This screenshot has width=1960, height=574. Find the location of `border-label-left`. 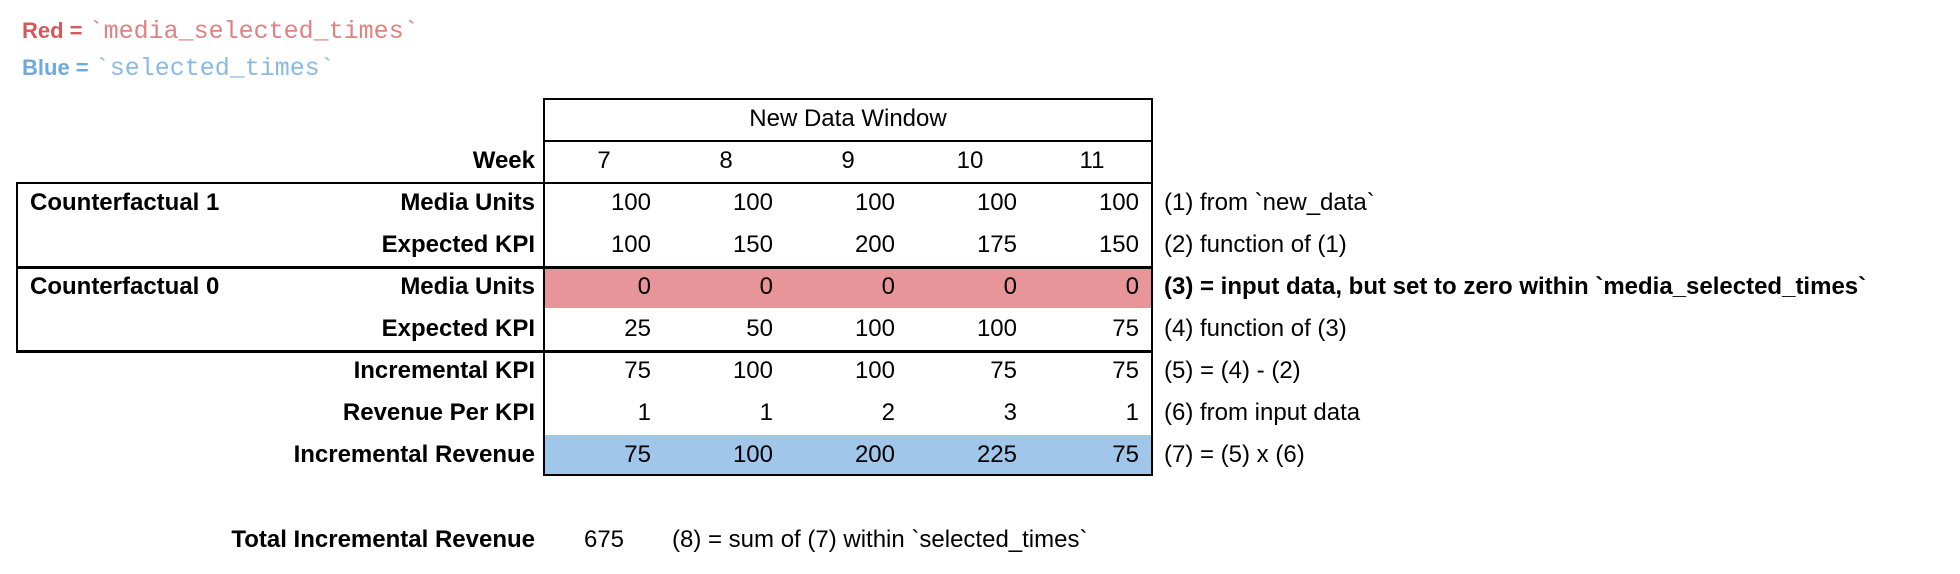

border-label-left is located at coordinates (17, 267).